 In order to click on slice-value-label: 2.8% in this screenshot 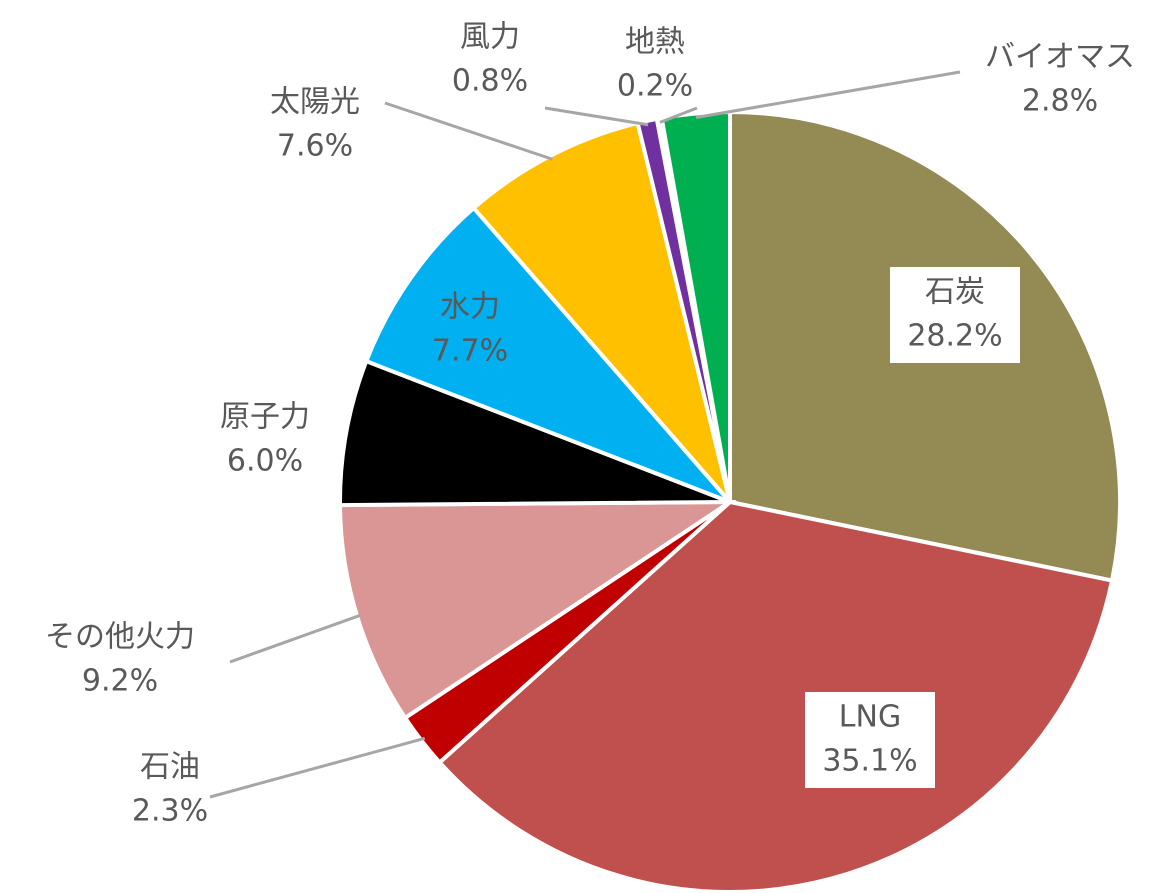, I will do `click(1060, 101)`.